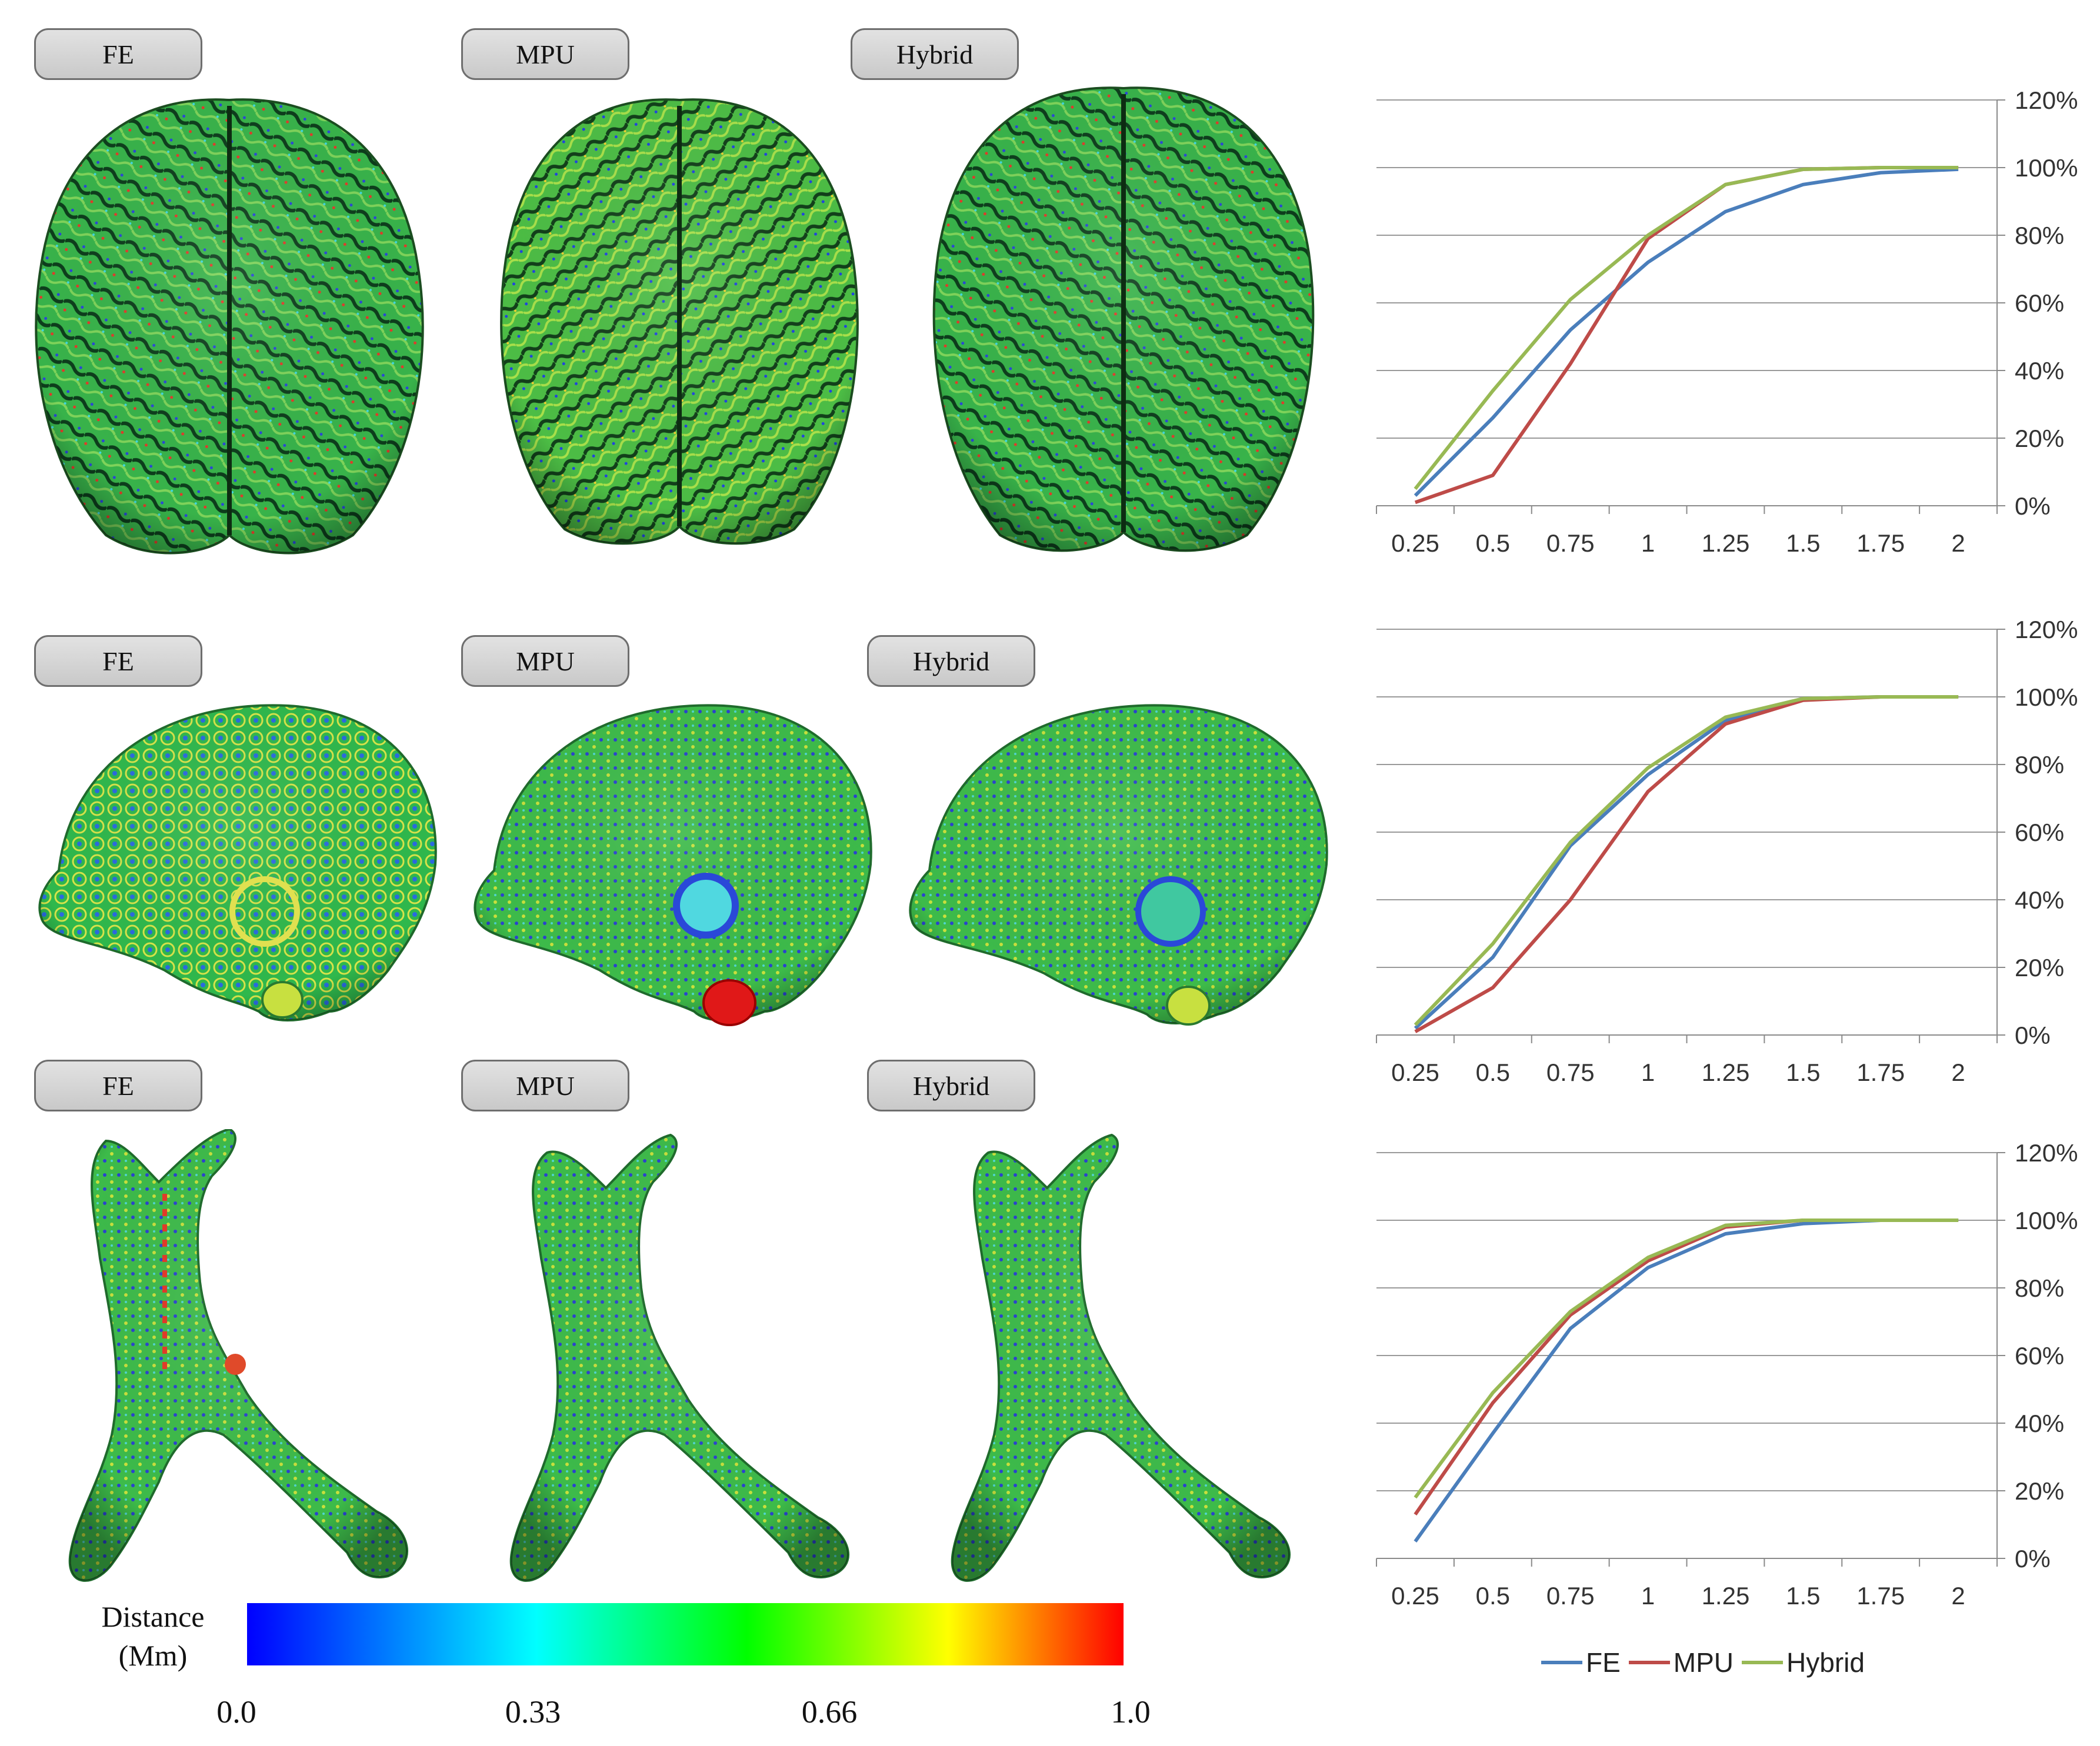 This screenshot has width=2100, height=1746. Describe the element at coordinates (118, 1085) in the screenshot. I see `label-fe-row3: FE` at that location.